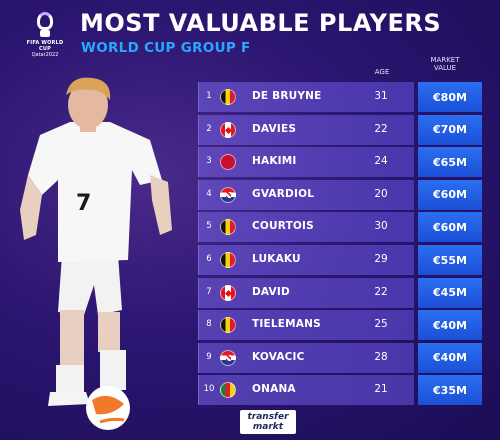 The width and height of the screenshot is (500, 440). Describe the element at coordinates (45, 46) in the screenshot. I see `logo-line1: FIFA WORLD CUP` at that location.